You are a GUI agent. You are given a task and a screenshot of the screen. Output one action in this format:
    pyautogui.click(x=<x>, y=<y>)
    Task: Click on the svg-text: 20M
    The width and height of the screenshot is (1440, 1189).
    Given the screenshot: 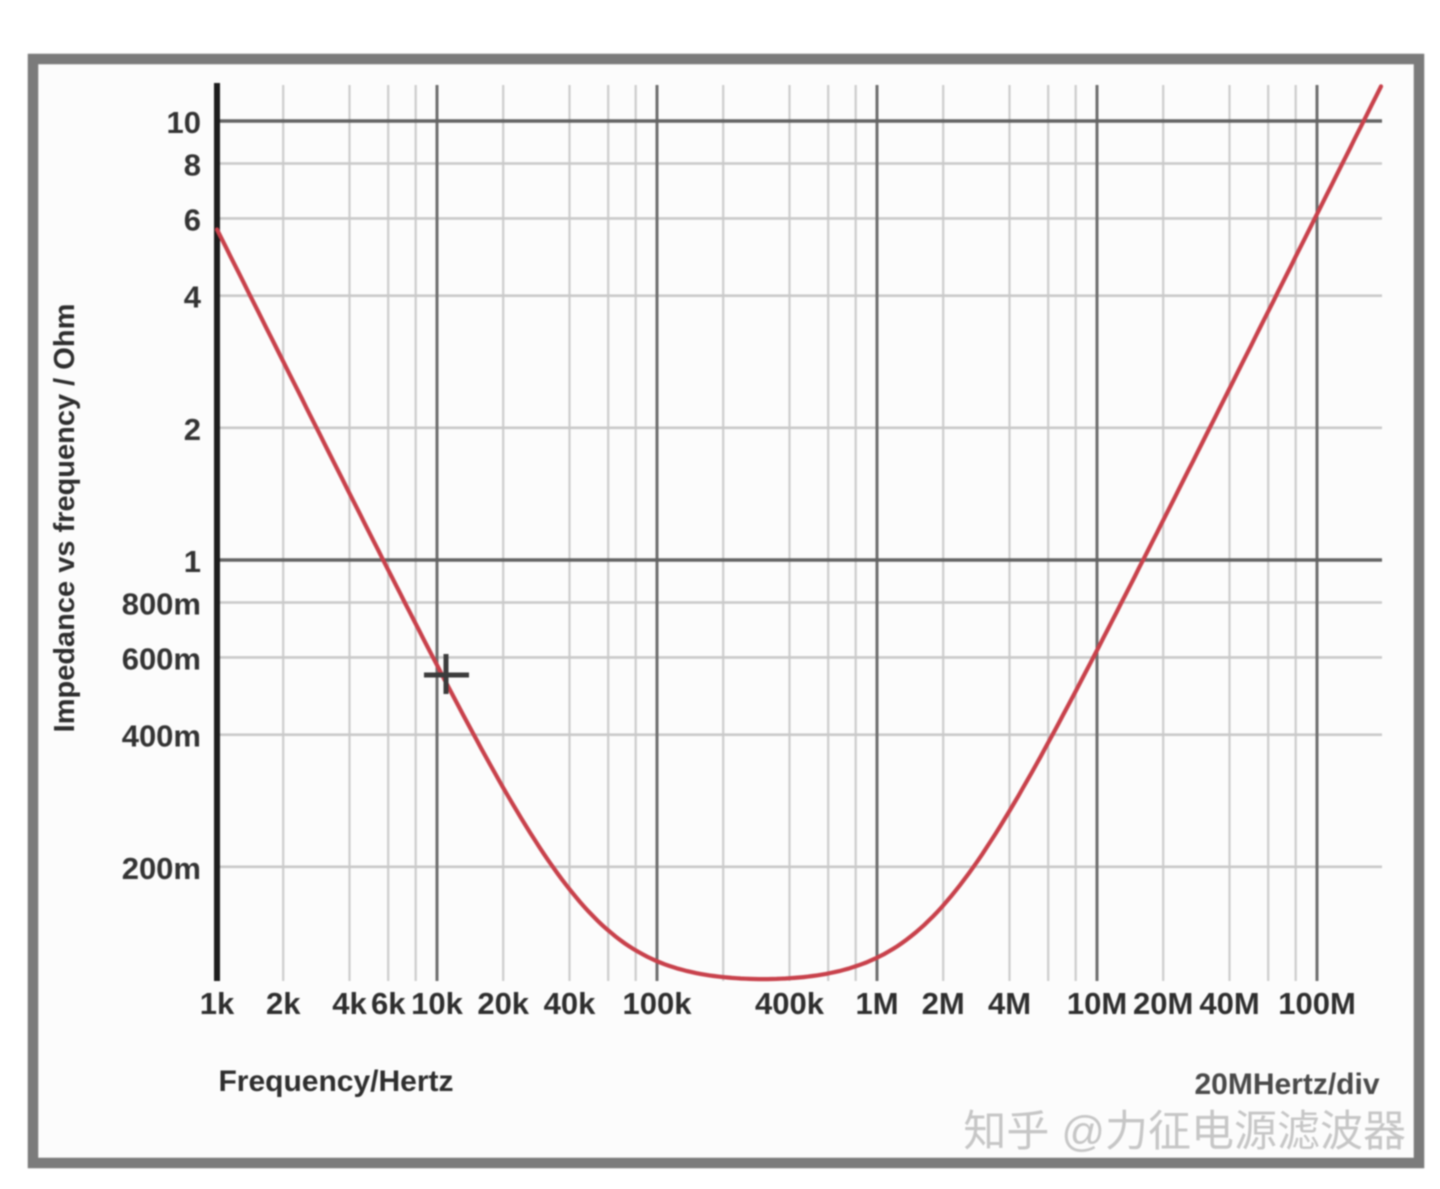 What is the action you would take?
    pyautogui.click(x=1163, y=1003)
    